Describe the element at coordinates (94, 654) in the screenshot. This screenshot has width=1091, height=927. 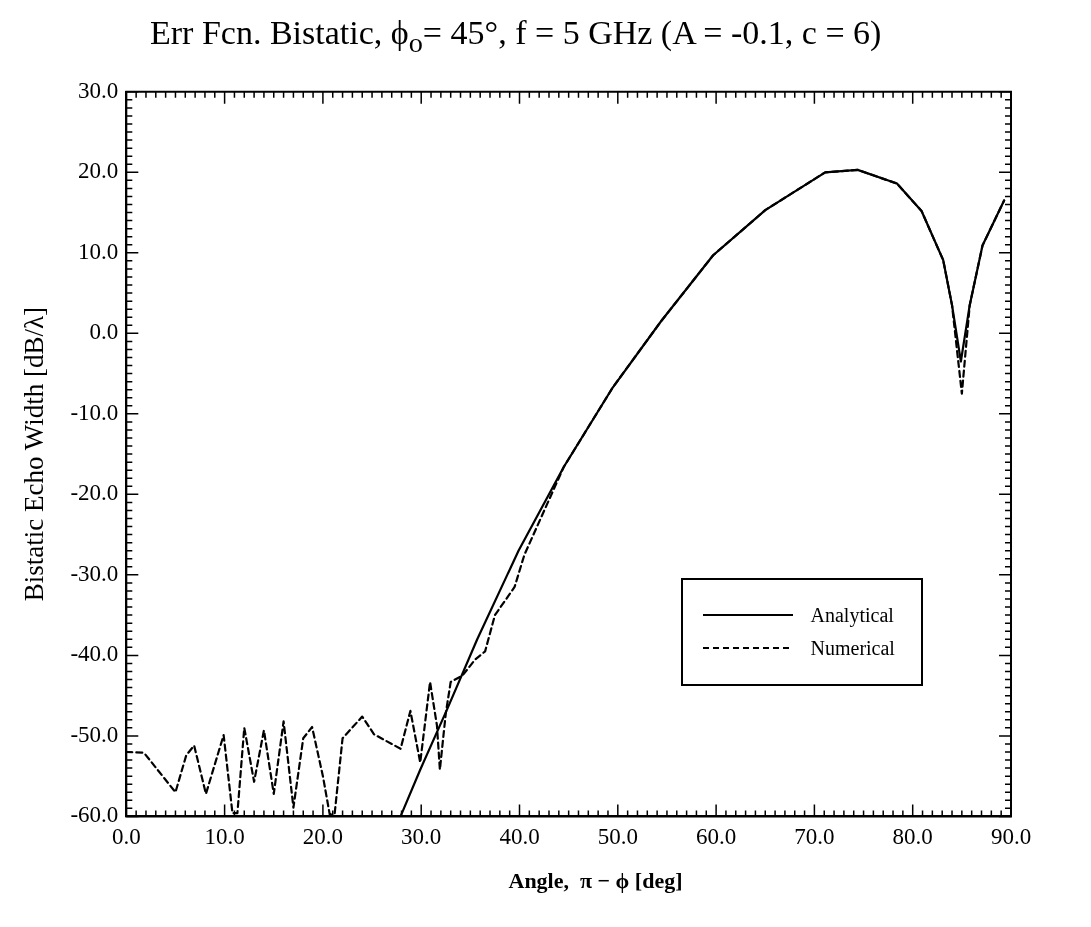
I see `y-tick-label: -40.0` at that location.